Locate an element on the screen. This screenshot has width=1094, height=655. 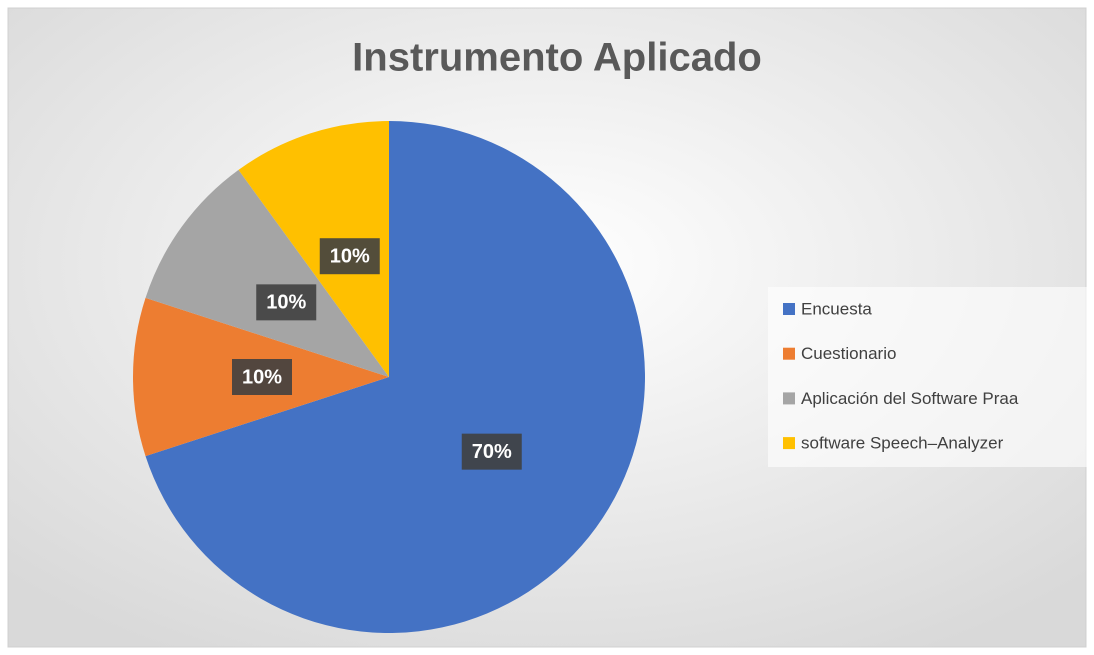
legend-box is located at coordinates (929, 377).